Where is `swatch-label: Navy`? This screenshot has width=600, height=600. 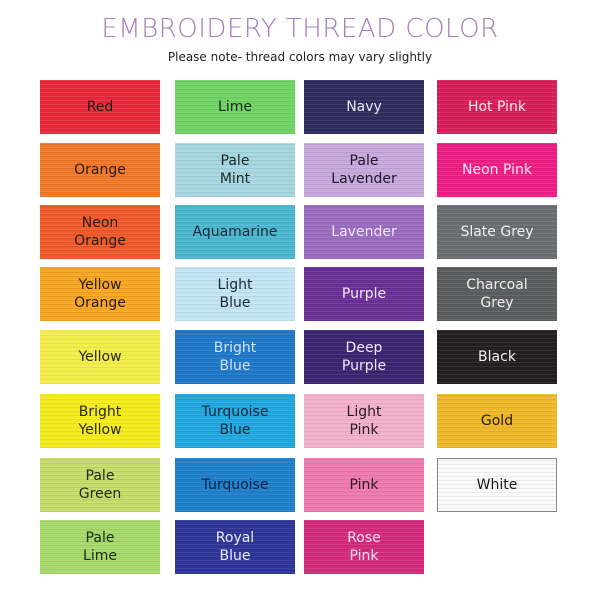 swatch-label: Navy is located at coordinates (364, 107).